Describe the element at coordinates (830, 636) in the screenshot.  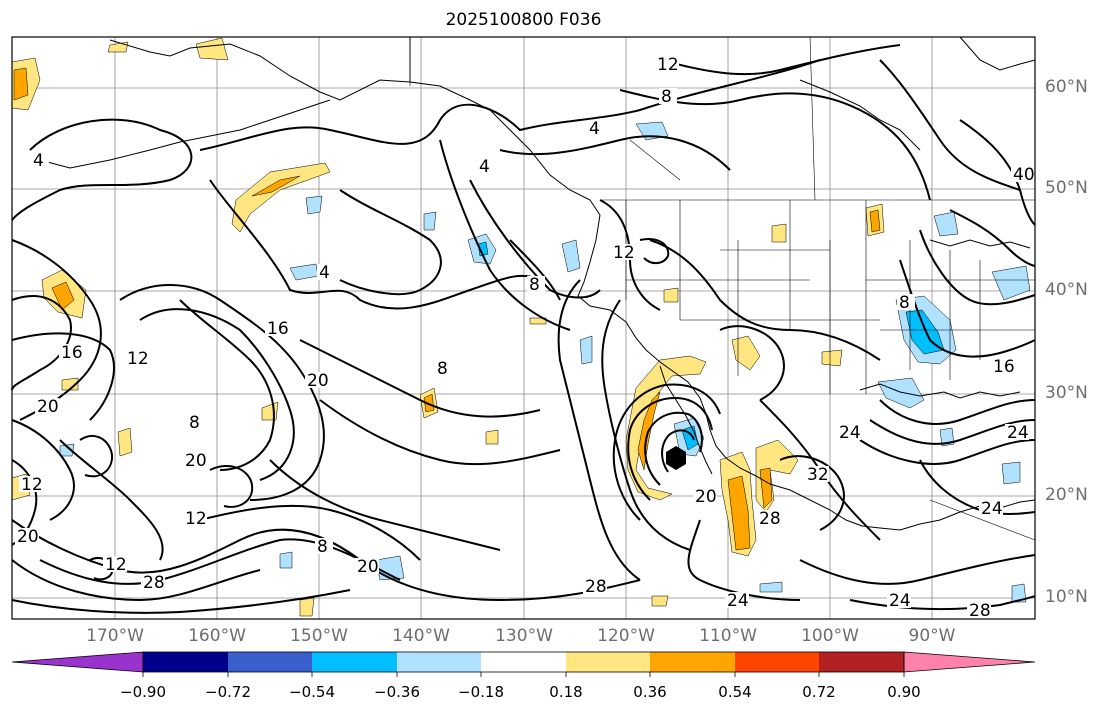
I see `lon-label: 100°W` at that location.